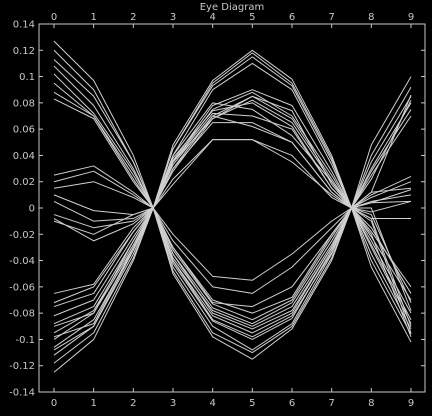 The height and width of the screenshot is (416, 432). What do you see at coordinates (22, 235) in the screenshot?
I see `y-tick-label: -0.02` at bounding box center [22, 235].